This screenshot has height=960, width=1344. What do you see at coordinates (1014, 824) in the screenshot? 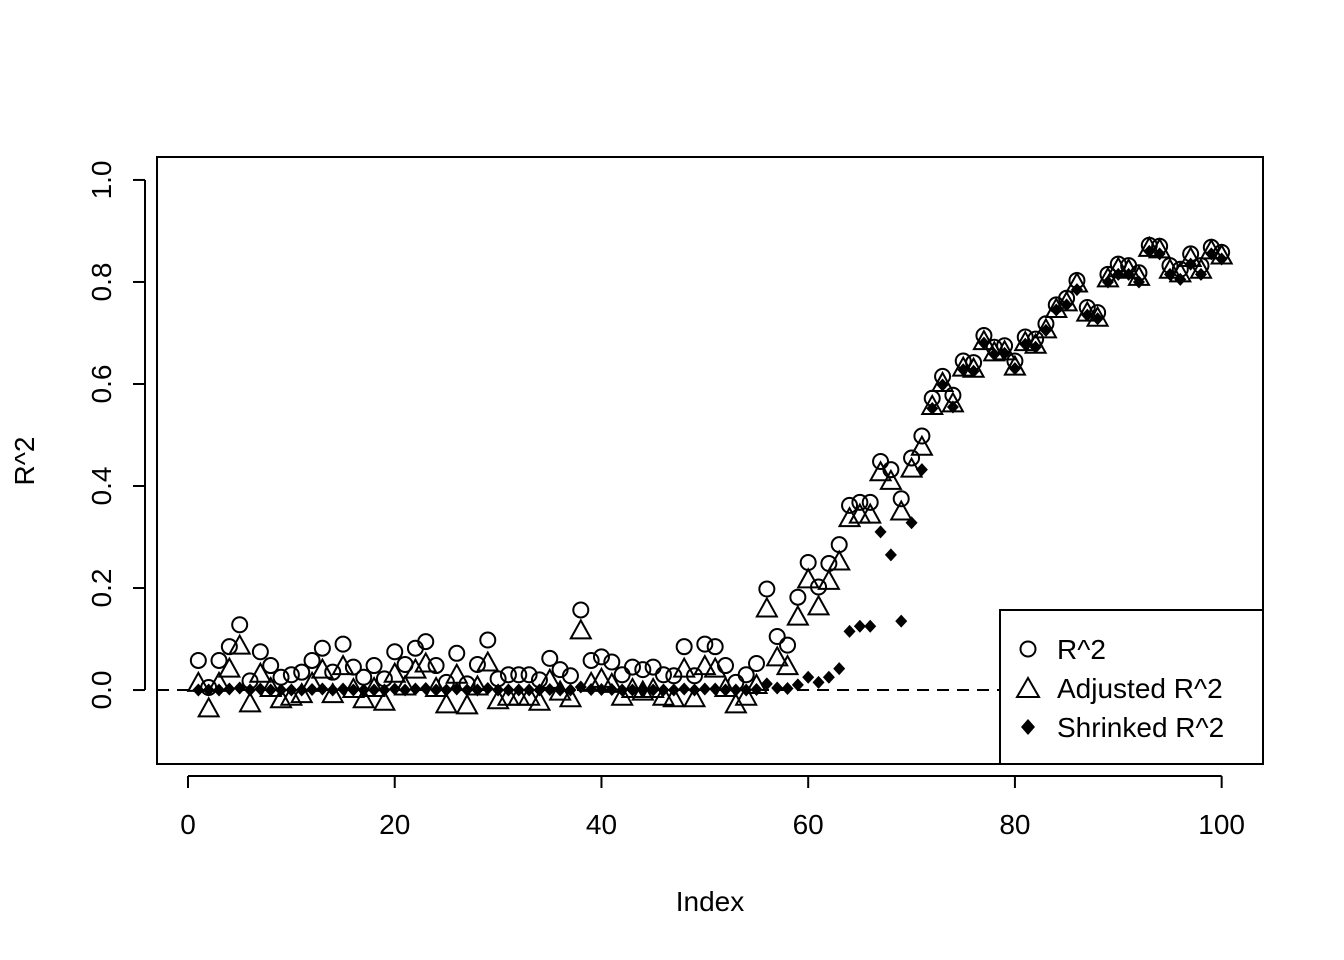
I see `x-tick-label: 80` at bounding box center [1014, 824].